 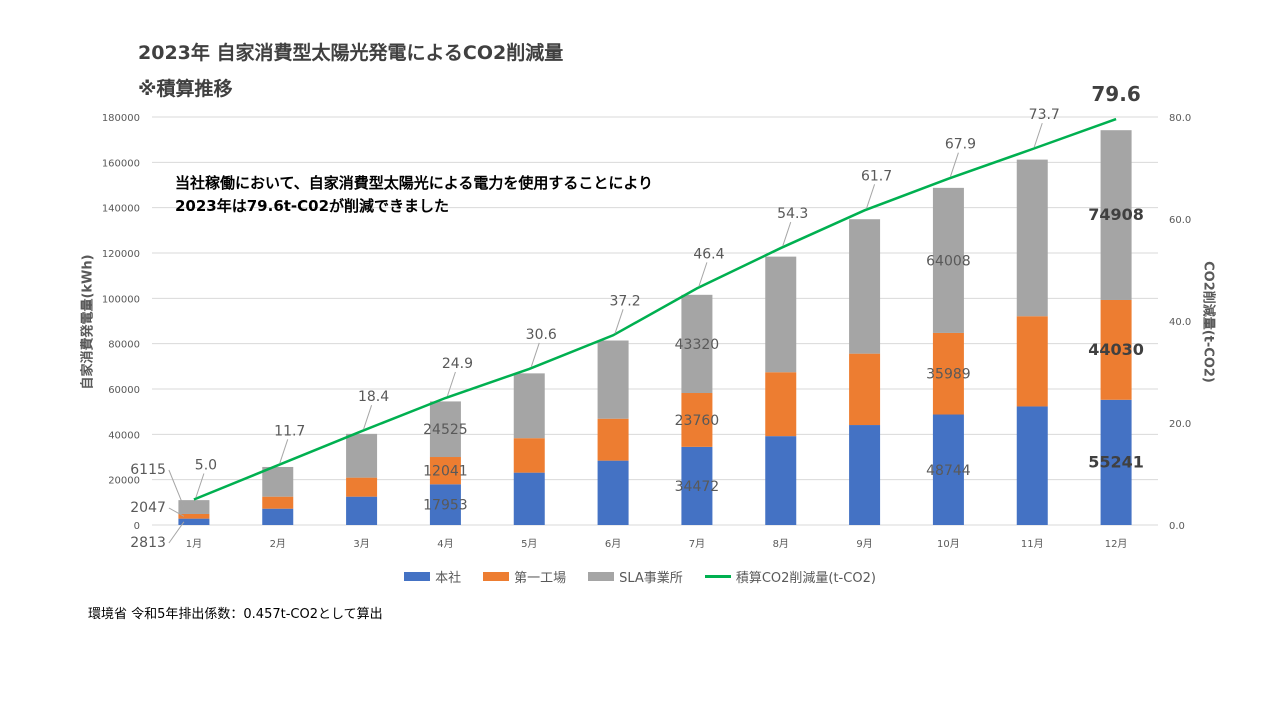 I want to click on bar-data-label: 55241, so click(x=1116, y=461).